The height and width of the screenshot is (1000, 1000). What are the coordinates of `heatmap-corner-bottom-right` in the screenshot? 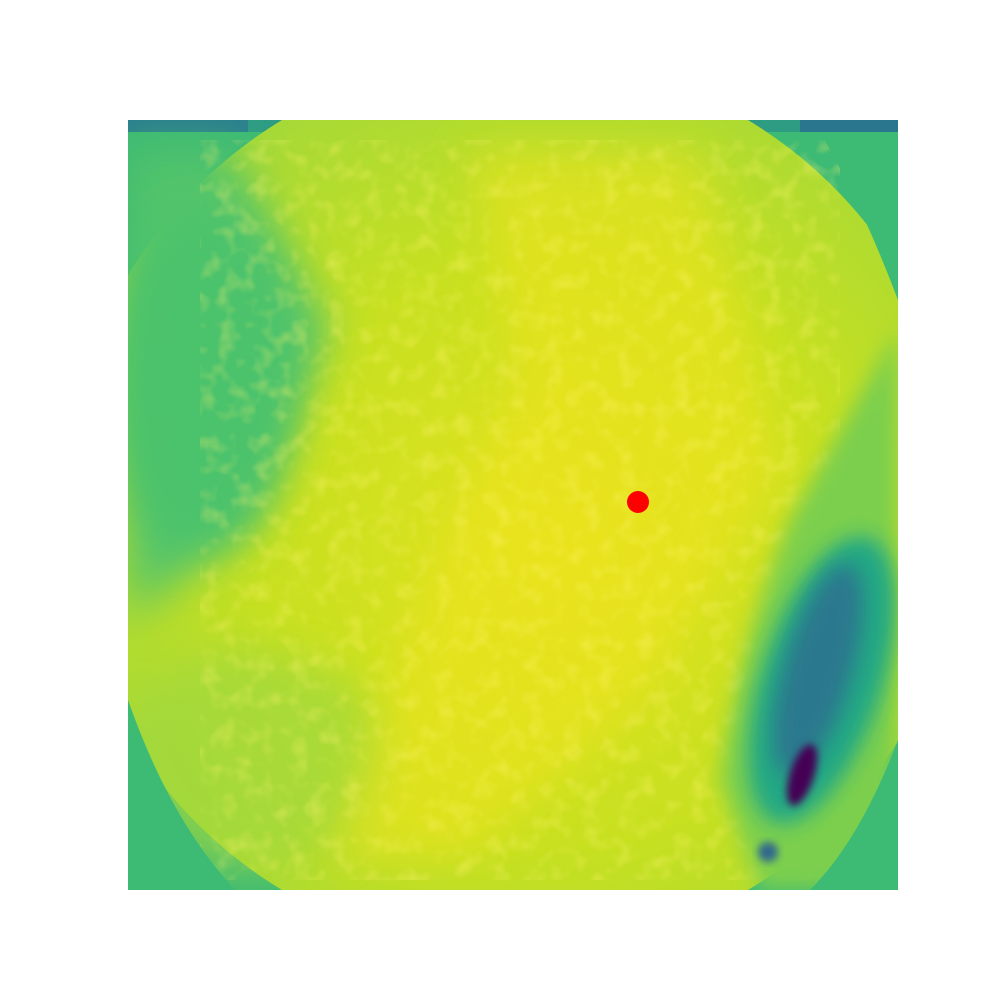 It's located at (854, 815).